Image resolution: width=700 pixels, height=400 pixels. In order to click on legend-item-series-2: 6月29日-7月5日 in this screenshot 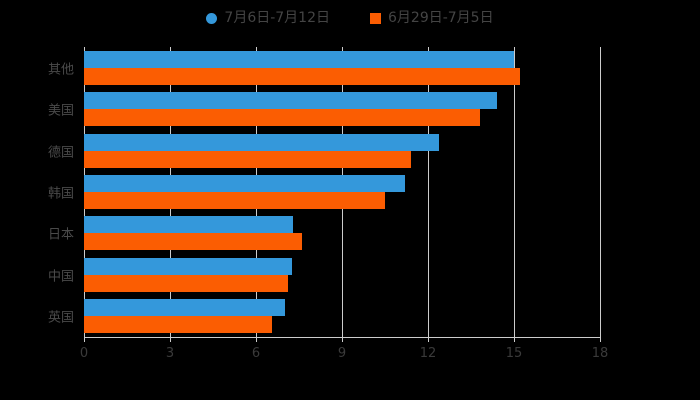, I will do `click(432, 18)`.